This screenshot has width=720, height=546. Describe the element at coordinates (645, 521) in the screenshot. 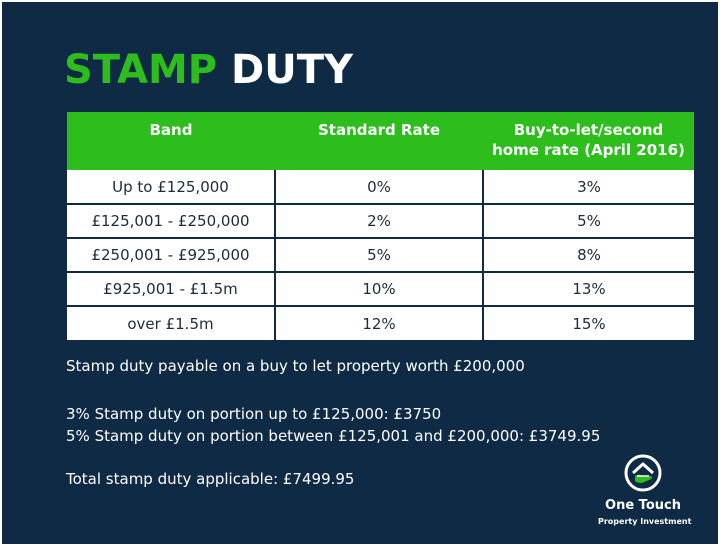

I see `logo-tagline: Property Investment` at that location.